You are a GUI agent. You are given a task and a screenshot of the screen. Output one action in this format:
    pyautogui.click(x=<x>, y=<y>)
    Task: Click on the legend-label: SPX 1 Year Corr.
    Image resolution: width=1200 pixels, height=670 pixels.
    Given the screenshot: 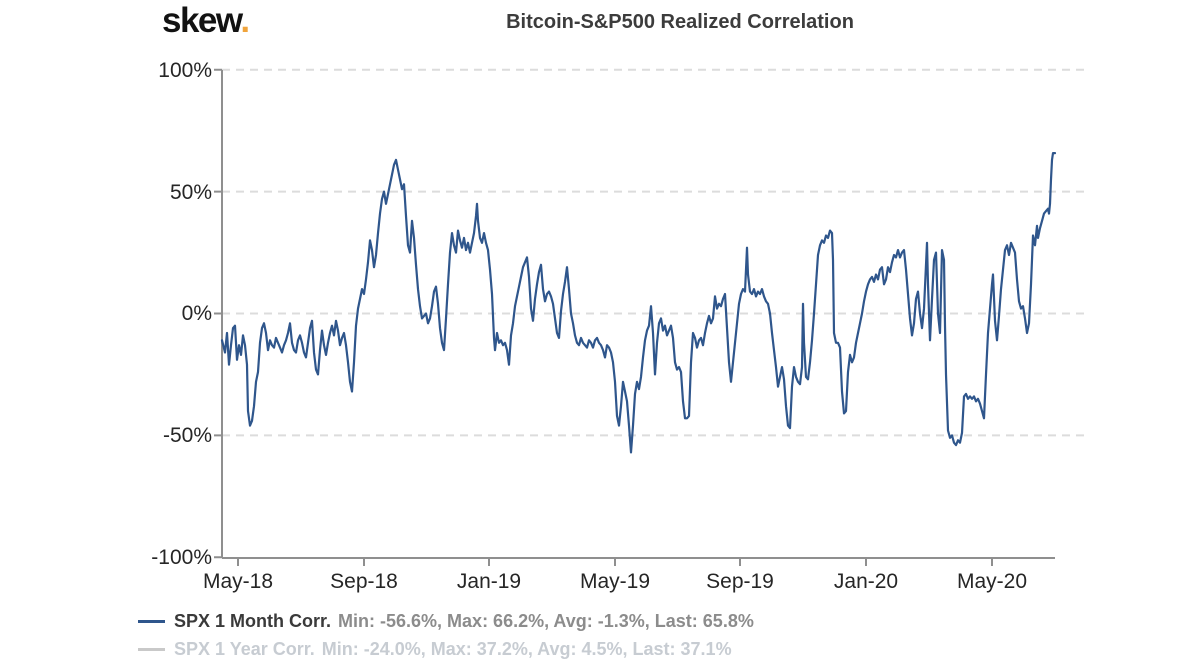 What is the action you would take?
    pyautogui.click(x=244, y=648)
    